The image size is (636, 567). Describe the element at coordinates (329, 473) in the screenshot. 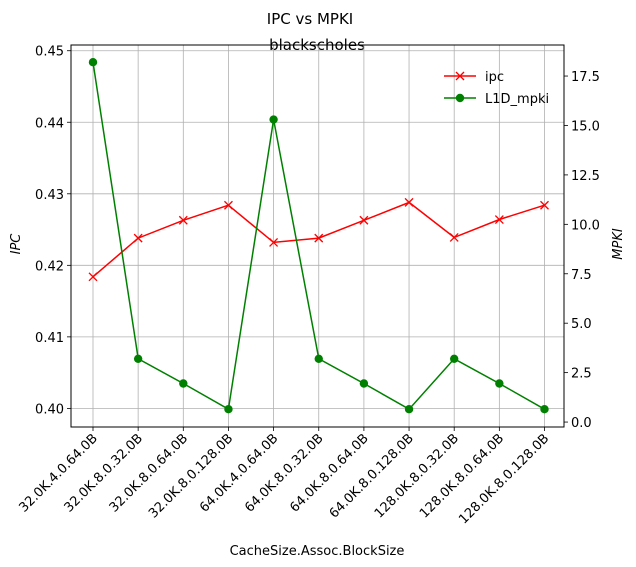

I see `x-tick-label: 64.0K.8.0.64.0B` at that location.